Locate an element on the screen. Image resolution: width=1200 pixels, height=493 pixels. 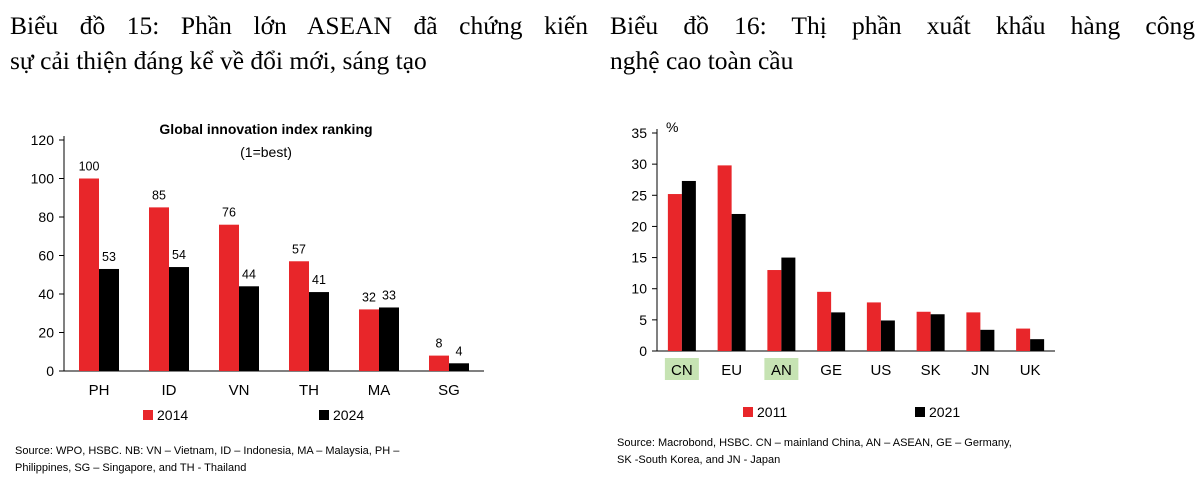
bar-us-2021 is located at coordinates (887, 335).